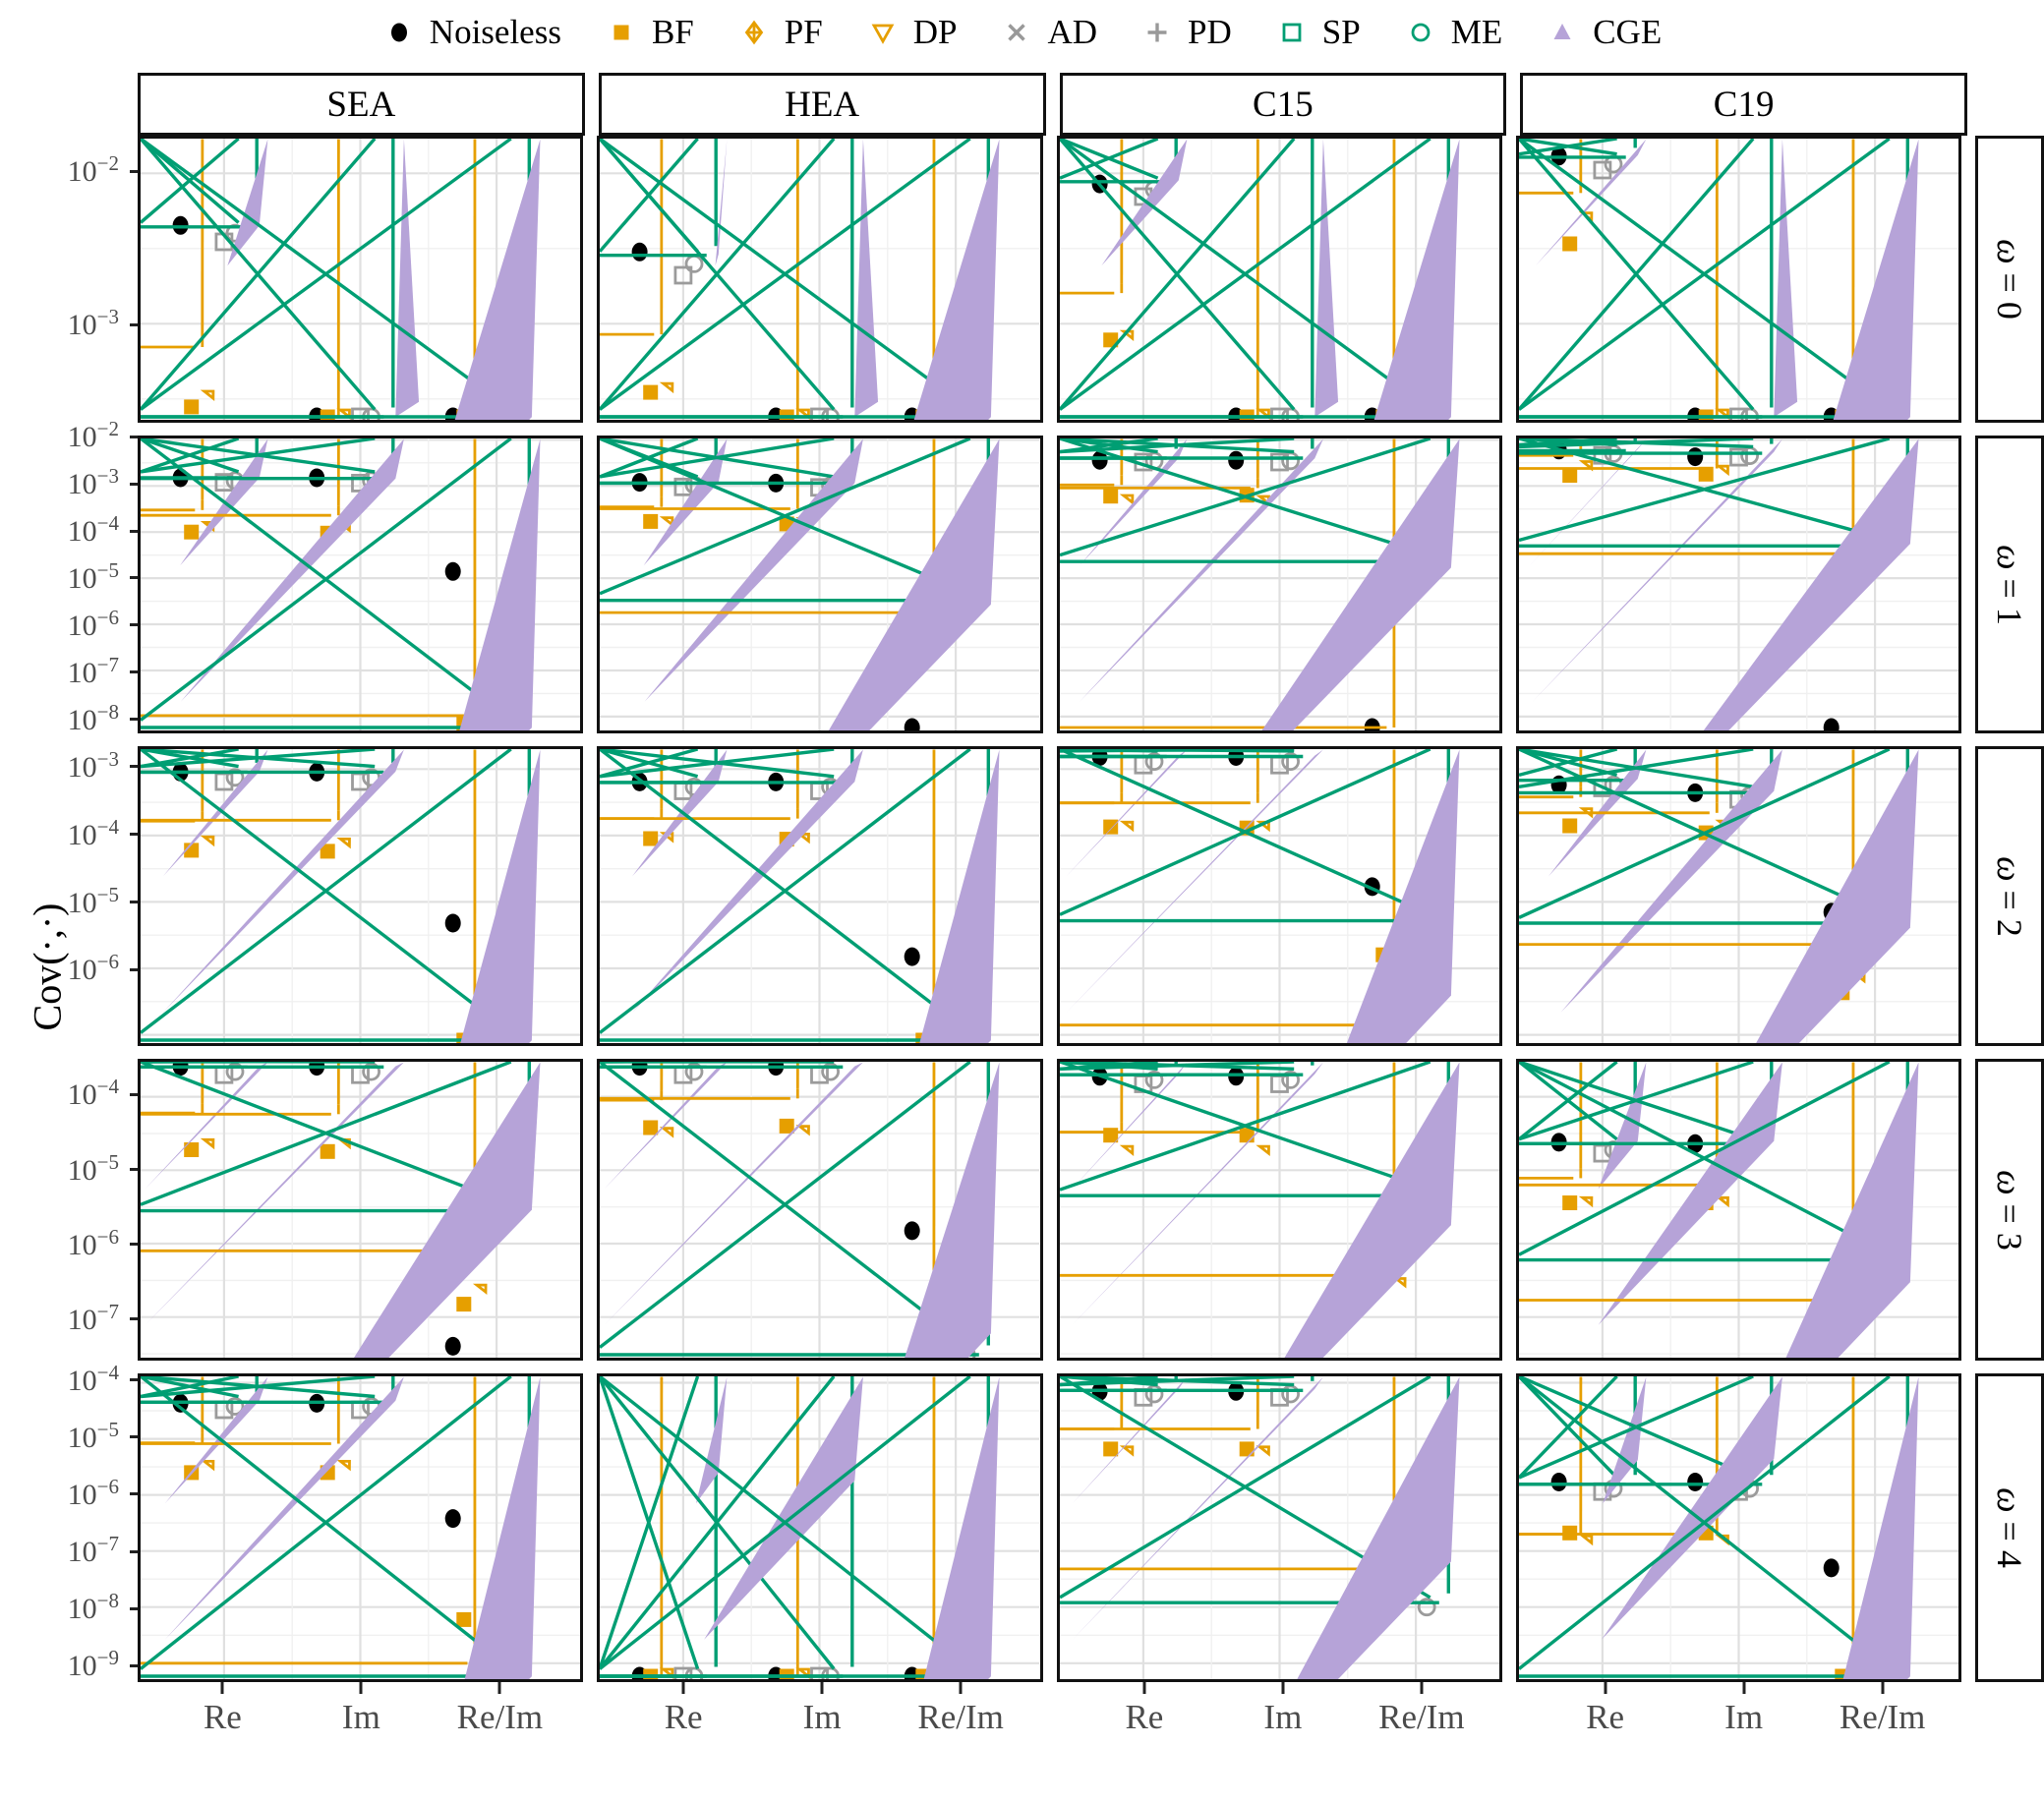  What do you see at coordinates (649, 32) in the screenshot?
I see `legend-item-bf: BF` at bounding box center [649, 32].